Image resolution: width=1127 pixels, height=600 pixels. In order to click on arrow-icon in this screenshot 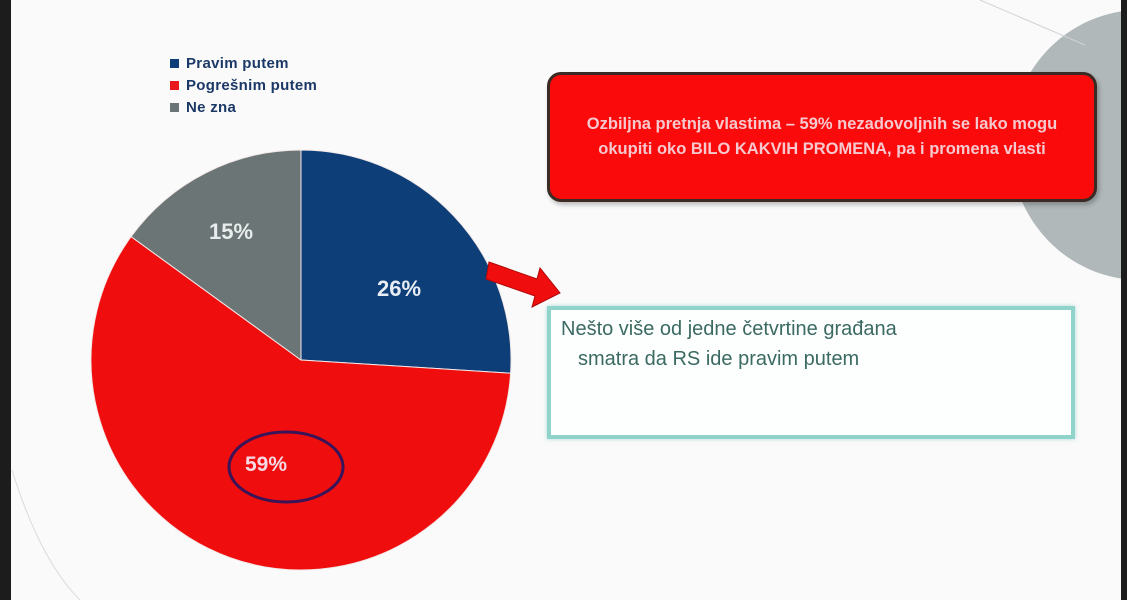, I will do `click(523, 284)`.